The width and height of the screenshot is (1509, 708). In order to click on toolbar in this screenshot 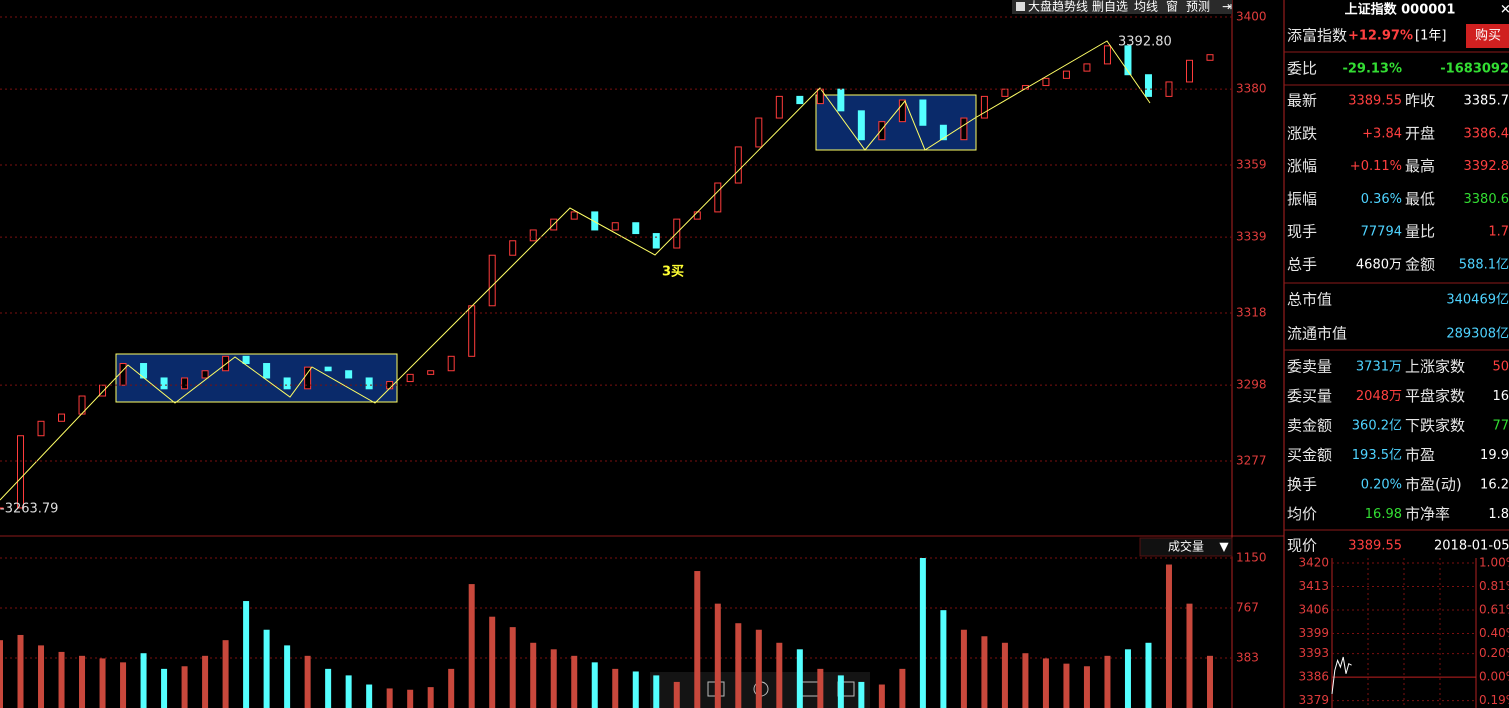, I will do `click(1122, 7)`.